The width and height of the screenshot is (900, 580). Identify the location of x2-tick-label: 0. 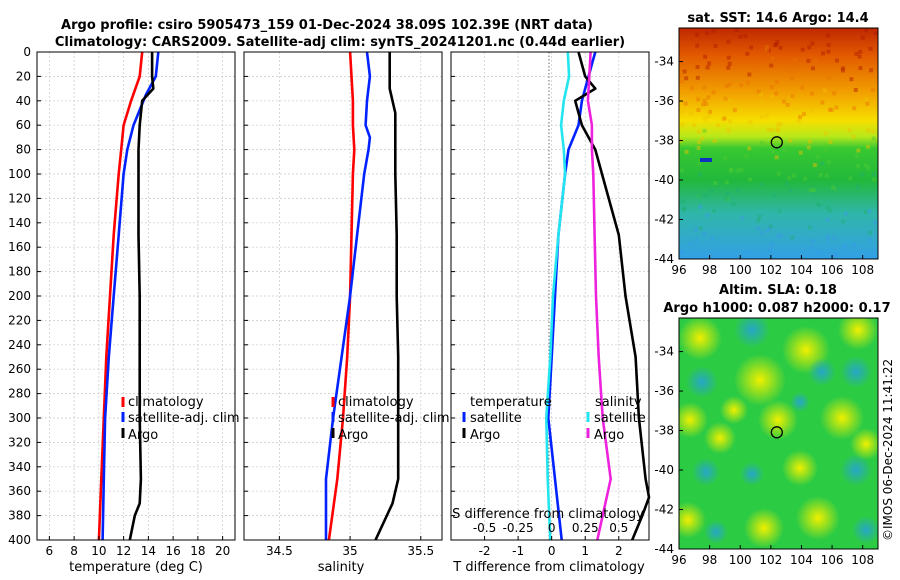
(552, 528).